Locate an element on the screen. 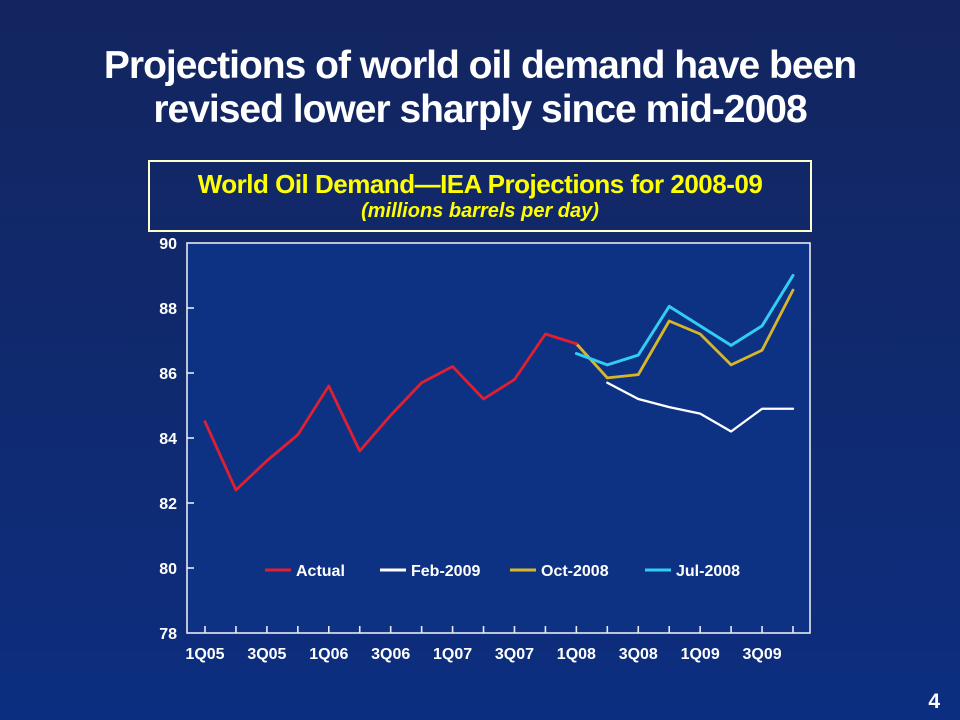 This screenshot has height=720, width=960. y-axis-label: 88 is located at coordinates (168, 309).